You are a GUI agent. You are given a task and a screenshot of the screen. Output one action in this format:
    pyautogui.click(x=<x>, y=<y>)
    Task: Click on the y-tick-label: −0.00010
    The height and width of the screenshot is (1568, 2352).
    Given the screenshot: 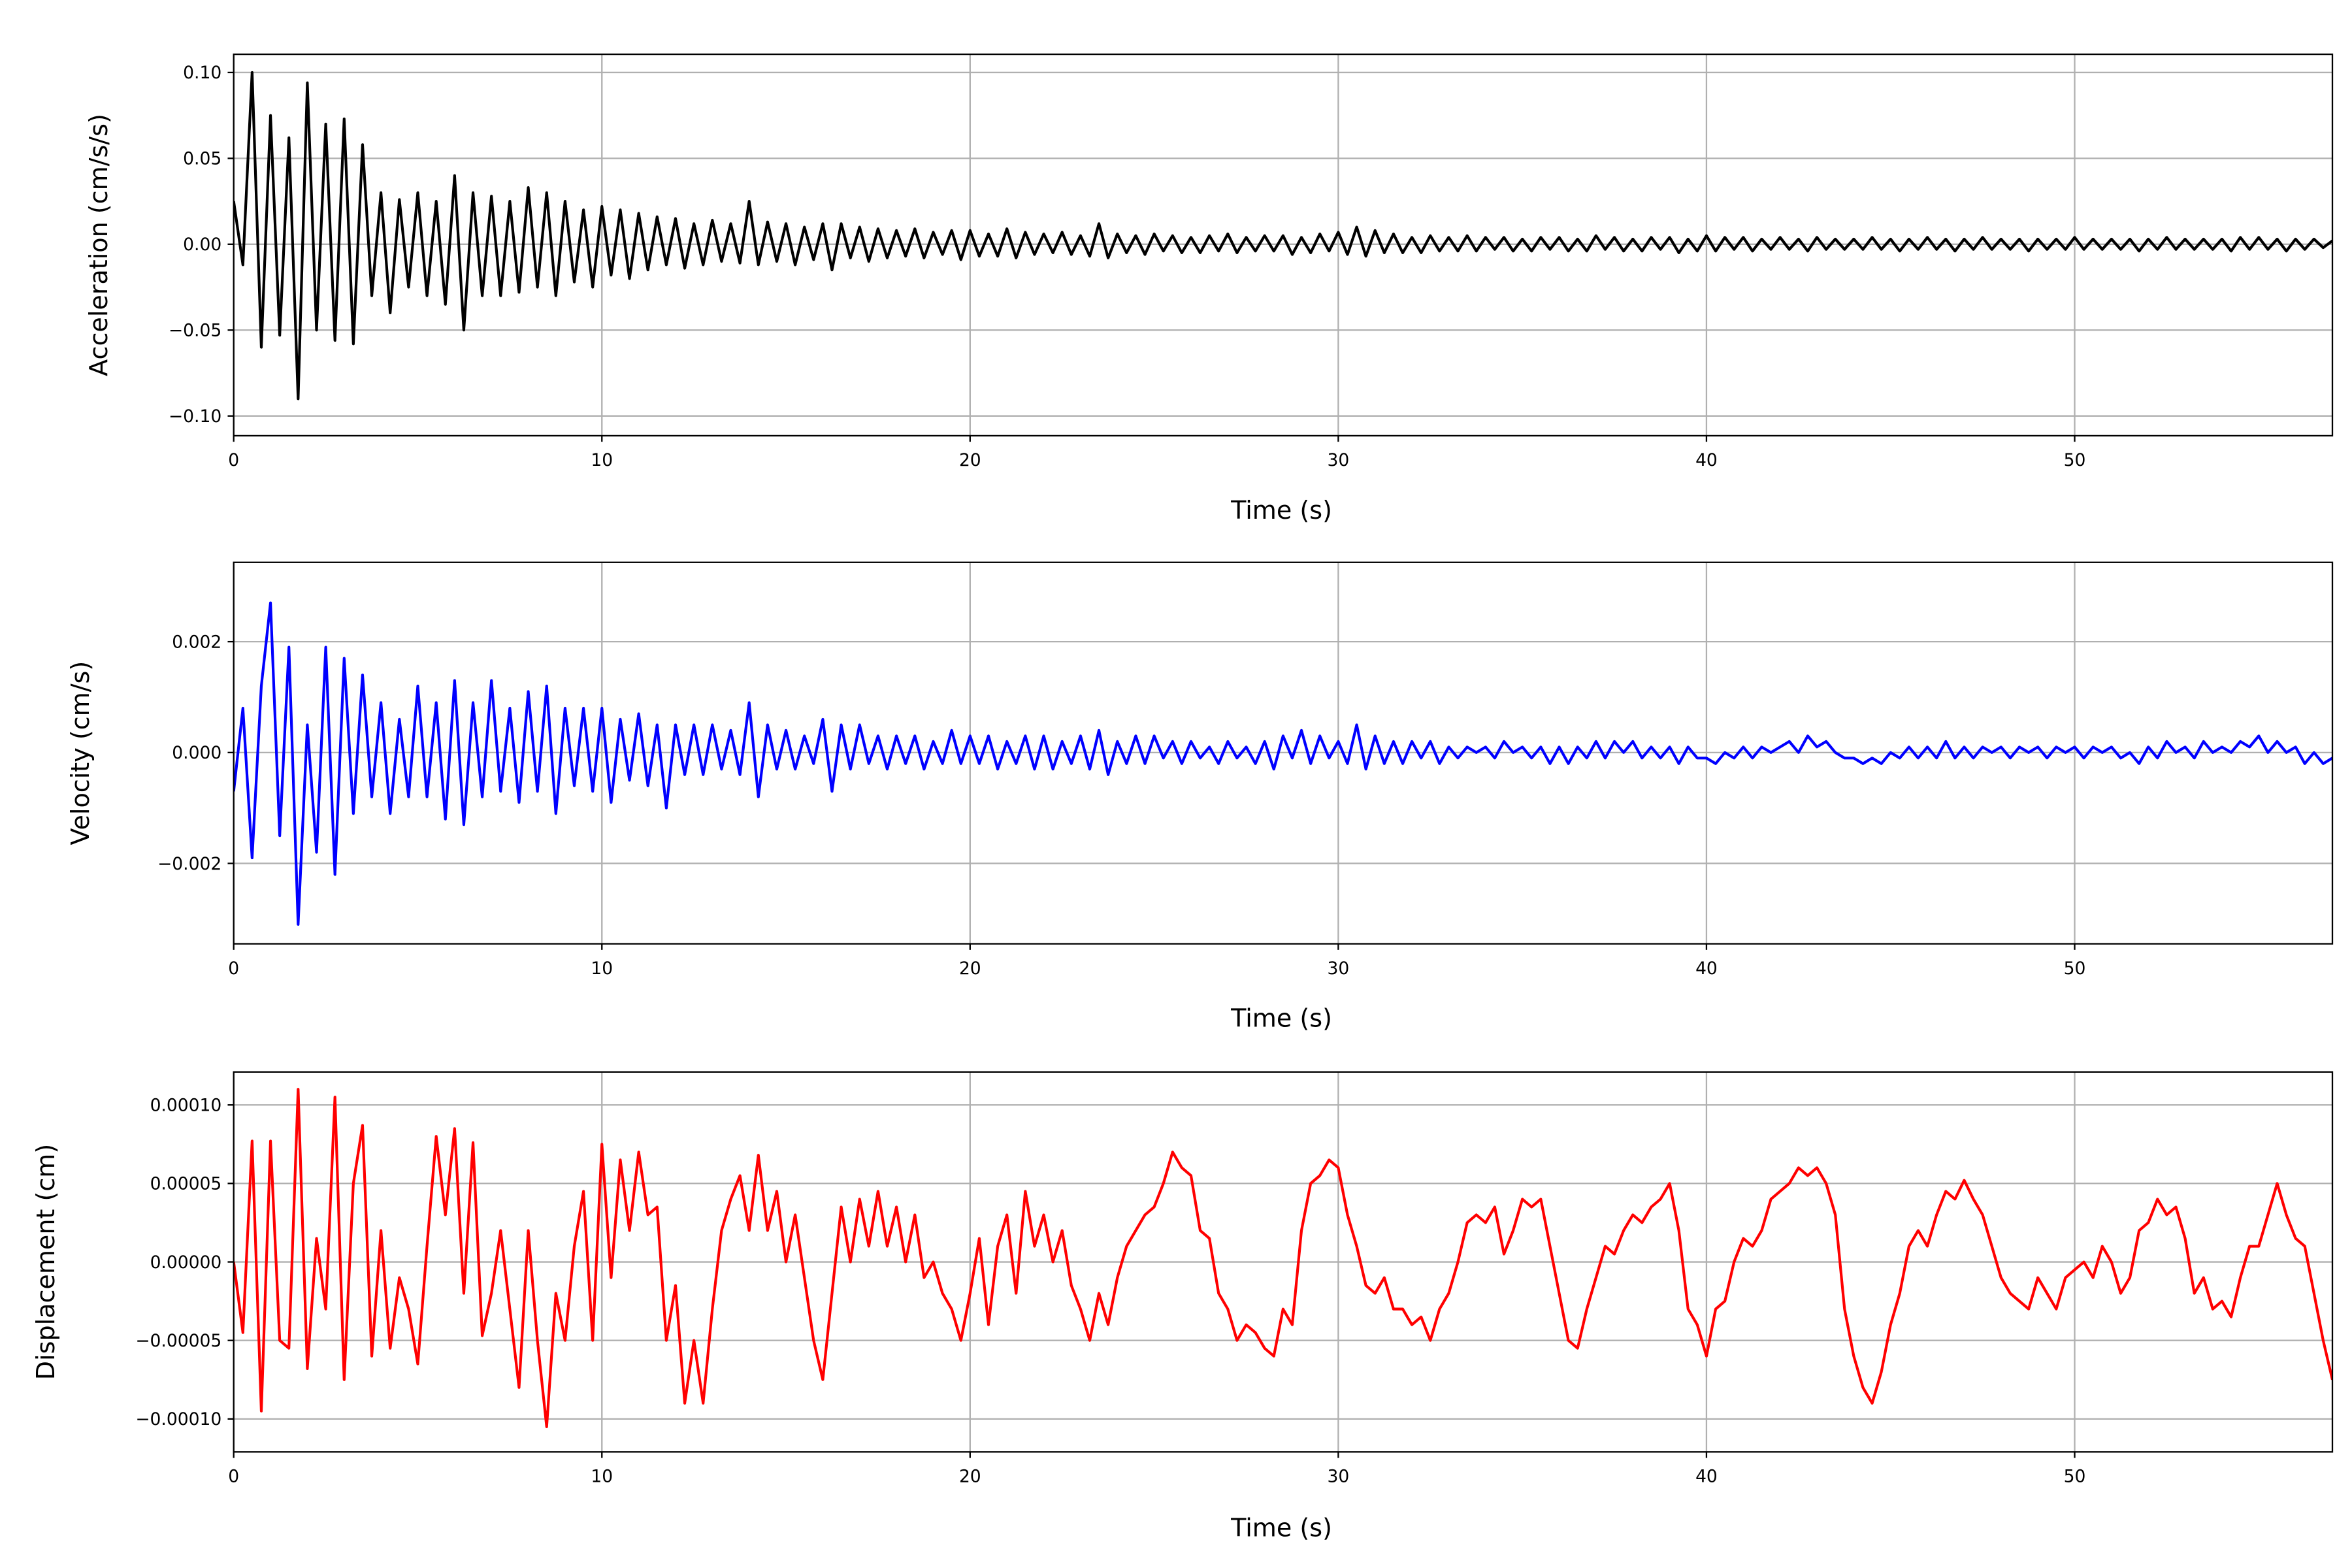 What is the action you would take?
    pyautogui.click(x=178, y=1419)
    